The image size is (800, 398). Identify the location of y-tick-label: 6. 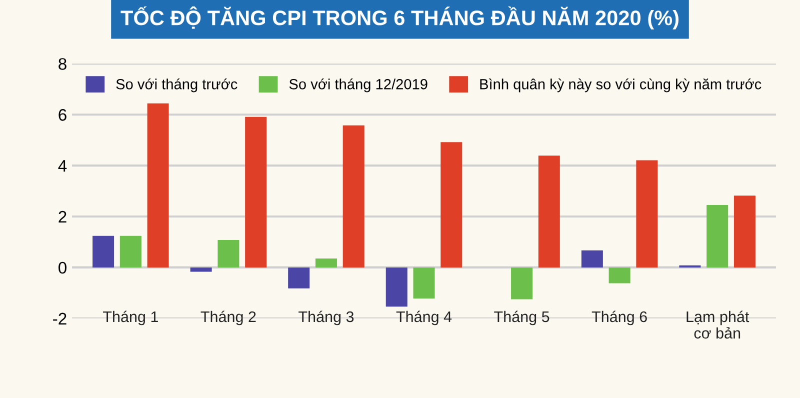
(62, 115).